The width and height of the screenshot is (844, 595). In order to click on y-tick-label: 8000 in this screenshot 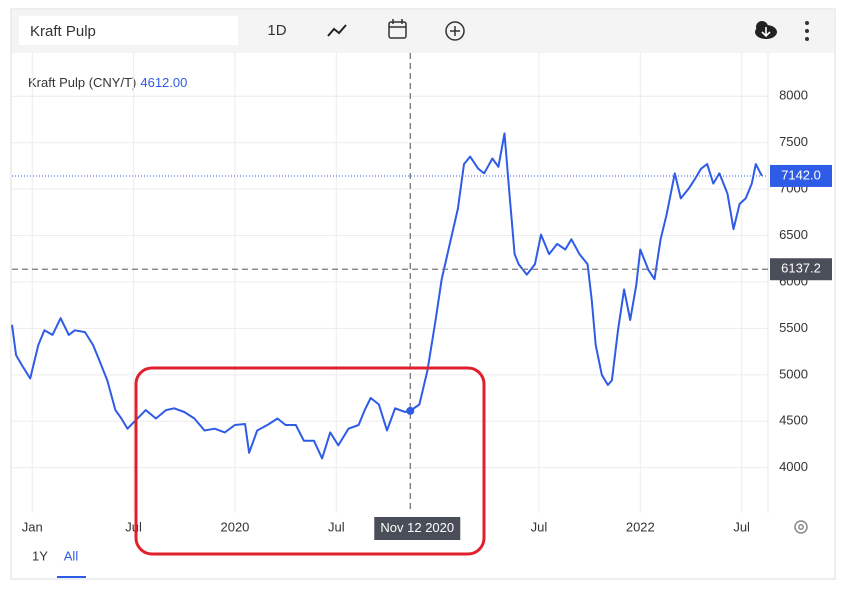, I will do `click(793, 95)`.